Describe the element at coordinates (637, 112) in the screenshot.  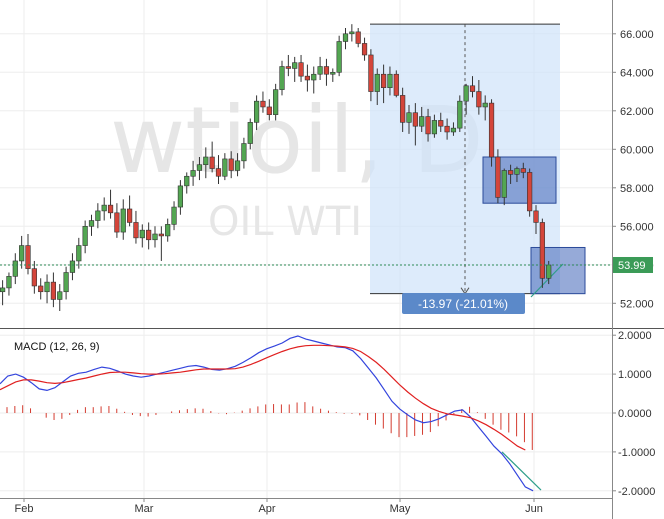
I see `price-tick-label: 62.000` at that location.